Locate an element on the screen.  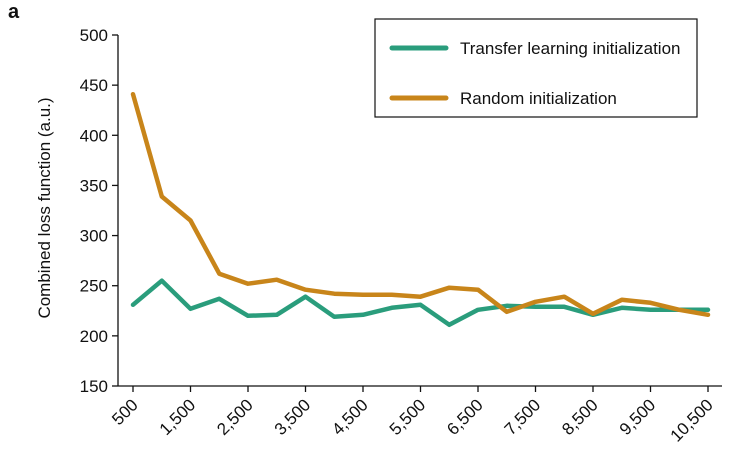
y-tick-label: 400 is located at coordinates (94, 135).